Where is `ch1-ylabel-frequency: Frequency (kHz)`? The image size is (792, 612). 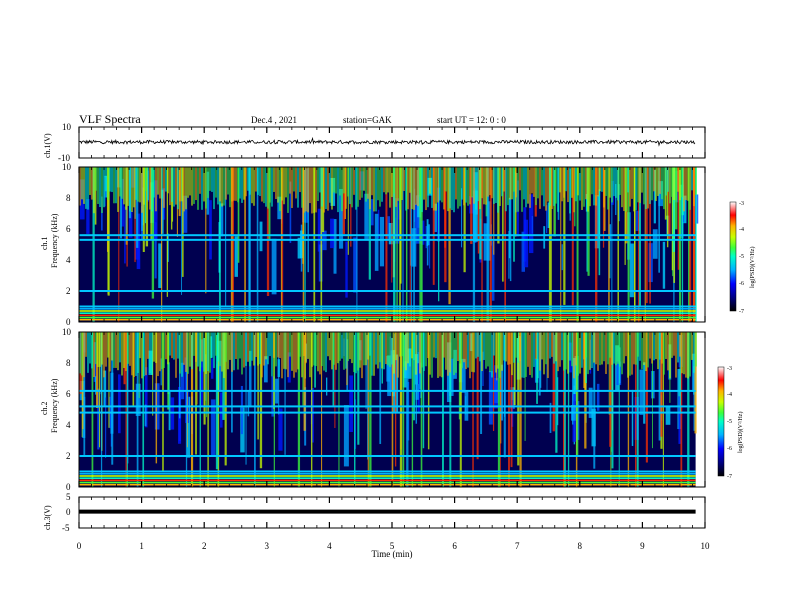
ch1-ylabel-frequency: Frequency (kHz) is located at coordinates (54, 240).